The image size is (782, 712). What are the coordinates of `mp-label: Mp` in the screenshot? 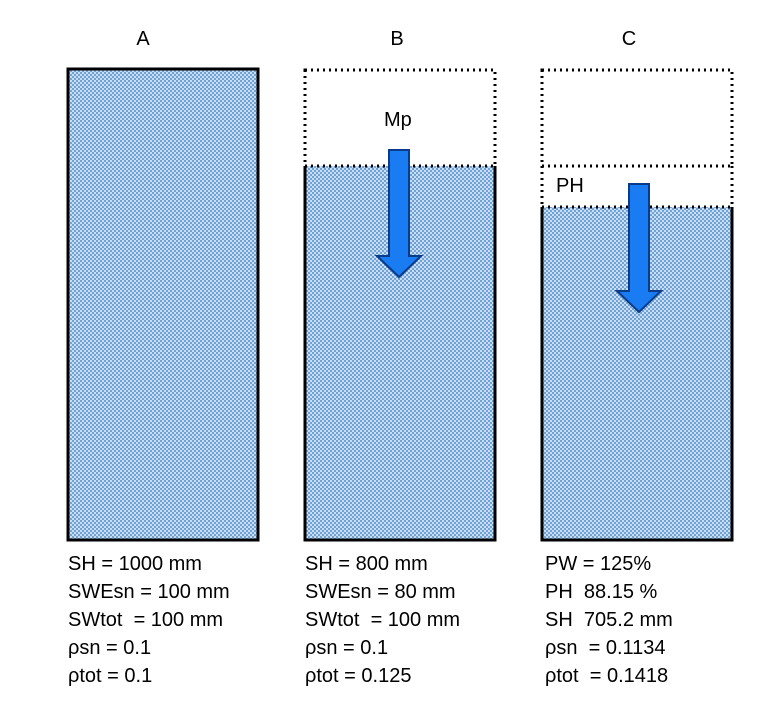 It's located at (398, 120).